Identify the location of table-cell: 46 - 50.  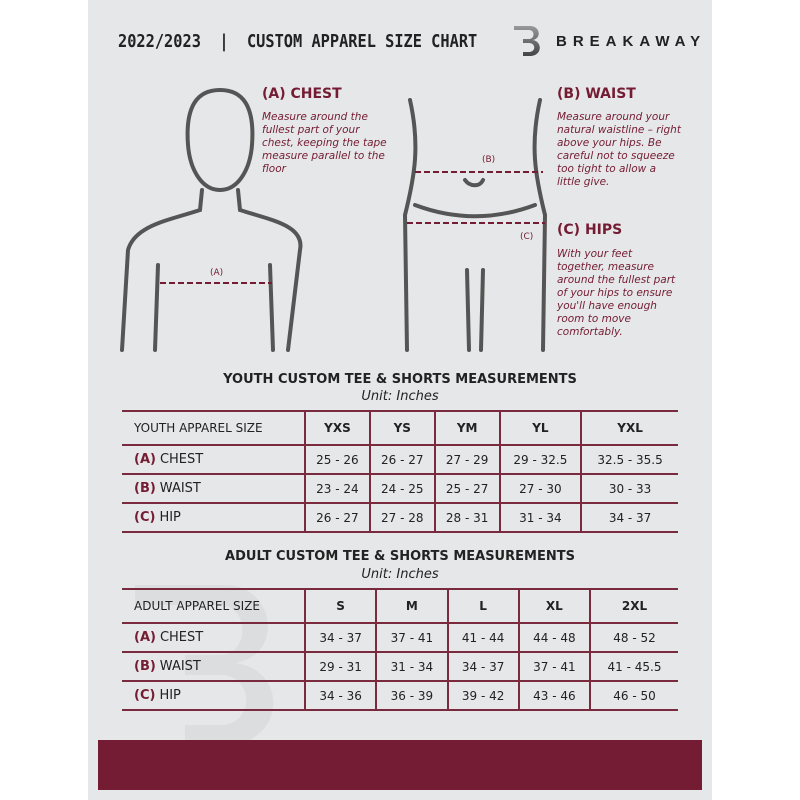
(633, 696).